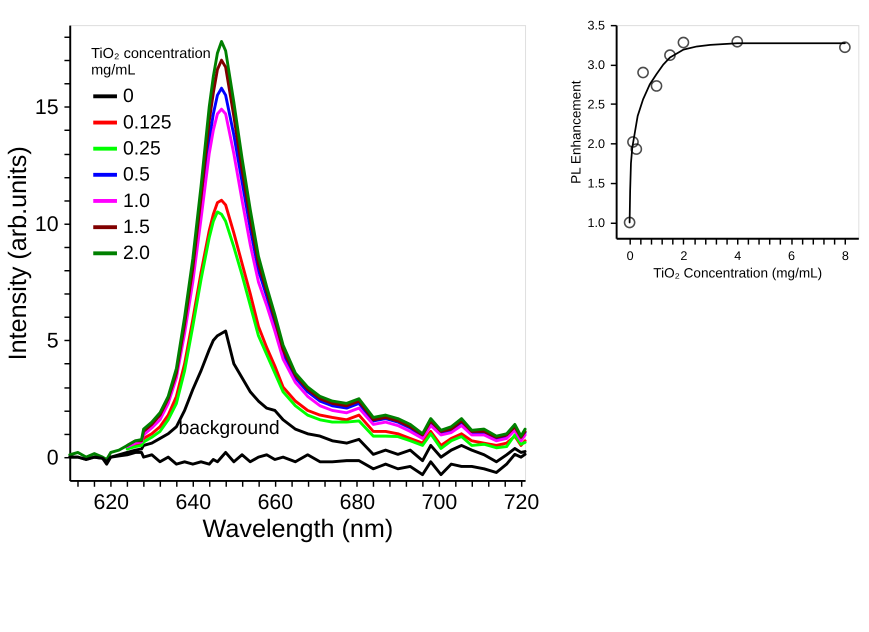 The image size is (869, 632). Describe the element at coordinates (597, 223) in the screenshot. I see `y-tick-label: 1.0` at that location.